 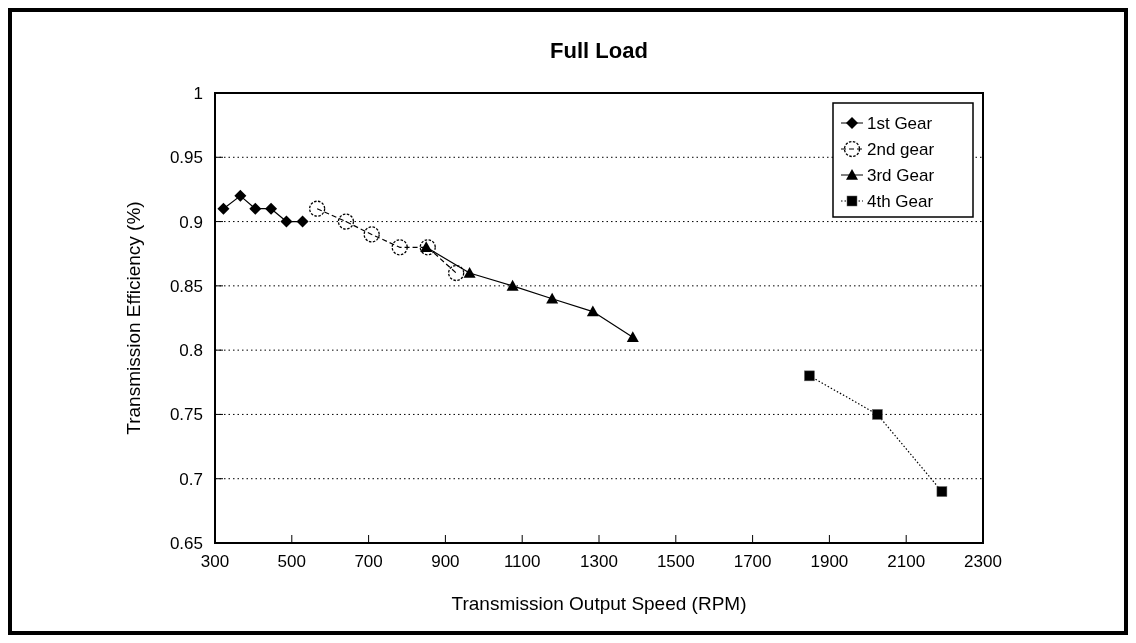 I want to click on x-tick-label: 2100, so click(x=906, y=561).